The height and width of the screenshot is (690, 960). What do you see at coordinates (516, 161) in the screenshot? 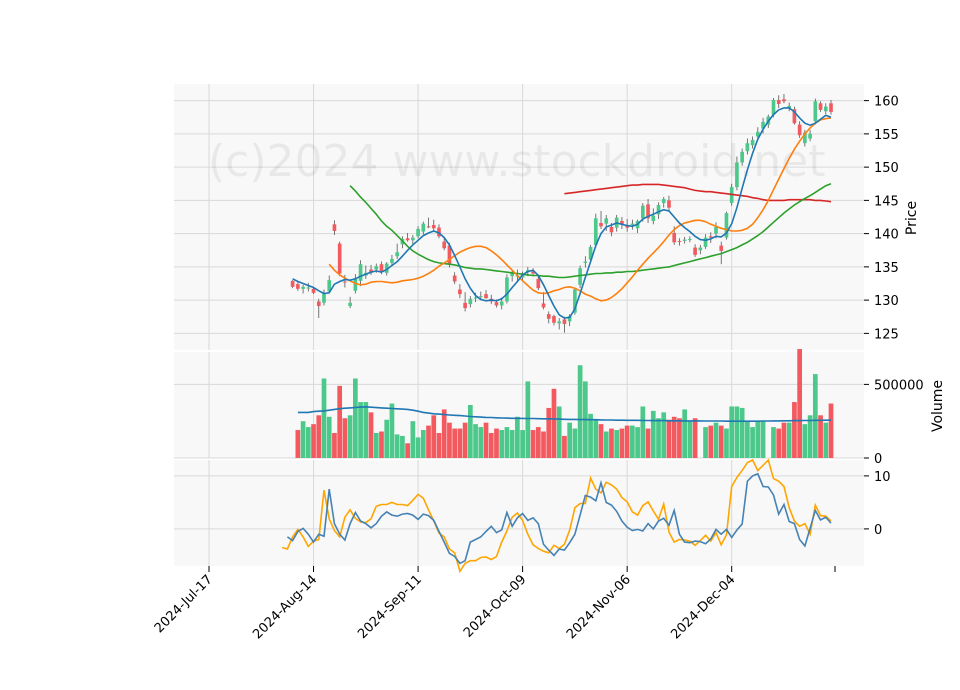
I see `watermark-text: (c)2024 www.stockdroid.net` at bounding box center [516, 161].